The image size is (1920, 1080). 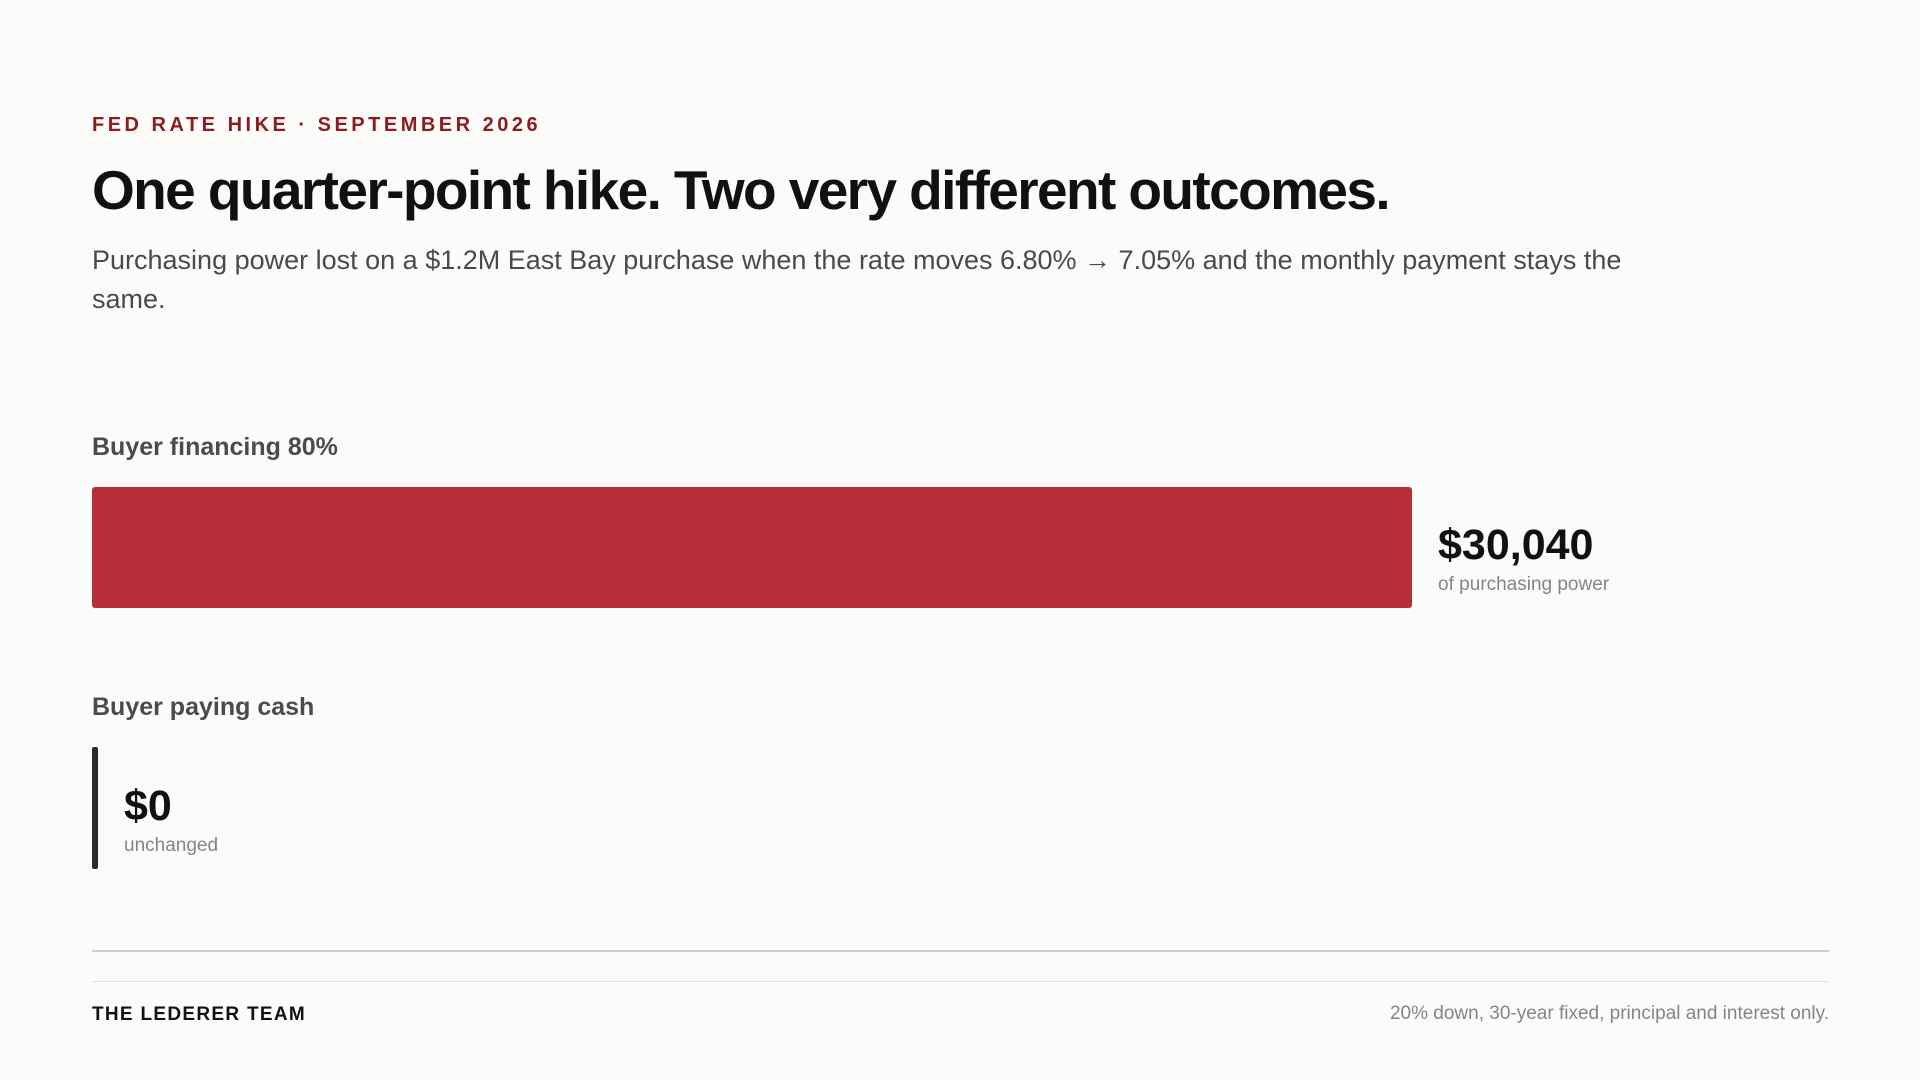 What do you see at coordinates (317, 125) in the screenshot?
I see `eyebrow: FED RATE HIKE · SEPTEMBER 2026` at bounding box center [317, 125].